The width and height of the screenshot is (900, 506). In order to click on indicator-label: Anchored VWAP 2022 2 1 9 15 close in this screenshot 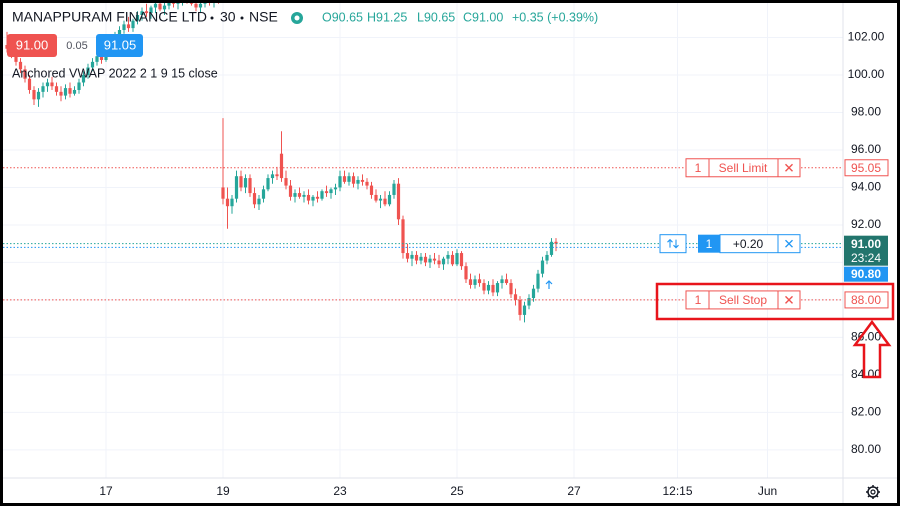, I will do `click(115, 73)`.